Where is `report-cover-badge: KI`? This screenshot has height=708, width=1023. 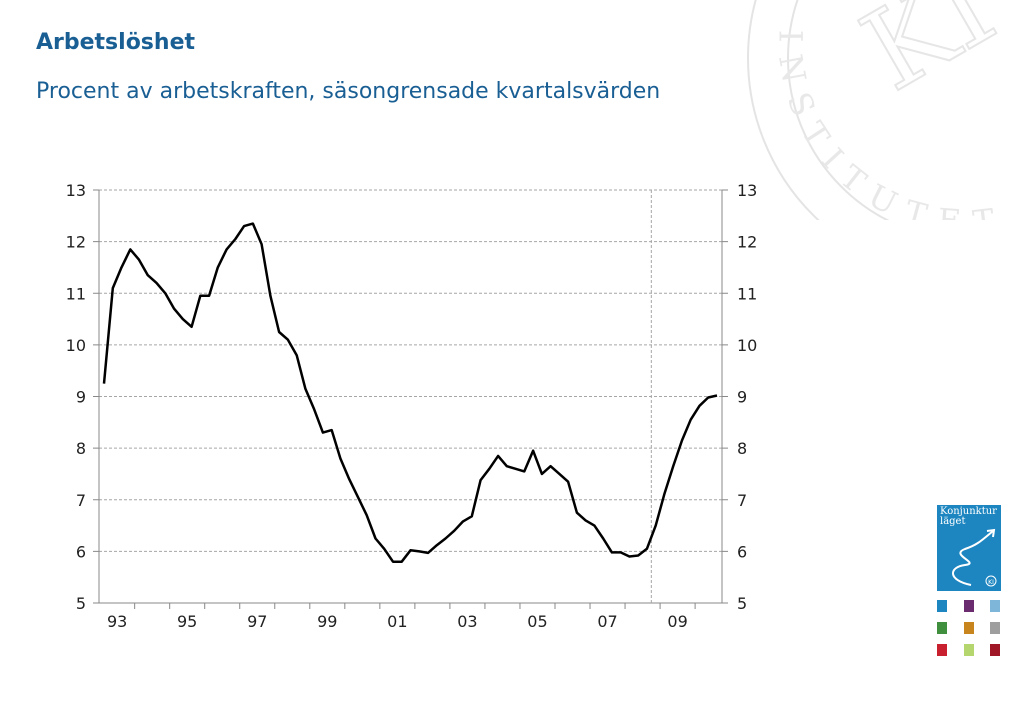
report-cover-badge: KI is located at coordinates (991, 582).